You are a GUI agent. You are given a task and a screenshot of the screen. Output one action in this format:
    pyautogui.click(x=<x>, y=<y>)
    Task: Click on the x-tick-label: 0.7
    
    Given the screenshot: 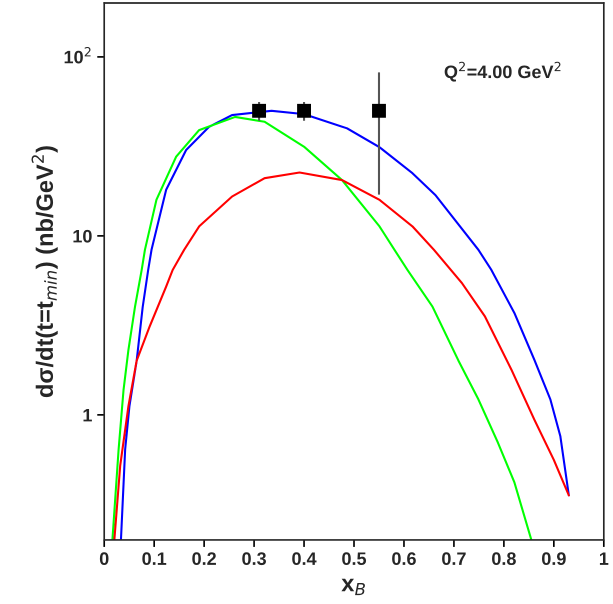 What is the action you would take?
    pyautogui.click(x=454, y=559)
    